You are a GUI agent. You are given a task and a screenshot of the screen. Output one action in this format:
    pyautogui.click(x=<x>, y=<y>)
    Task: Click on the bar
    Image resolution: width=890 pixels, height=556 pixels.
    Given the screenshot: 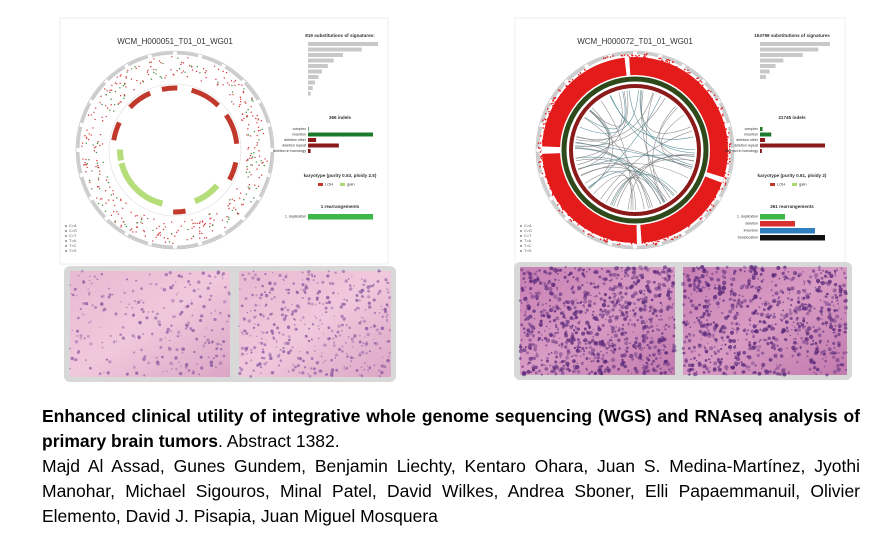 What is the action you would take?
    pyautogui.click(x=789, y=49)
    